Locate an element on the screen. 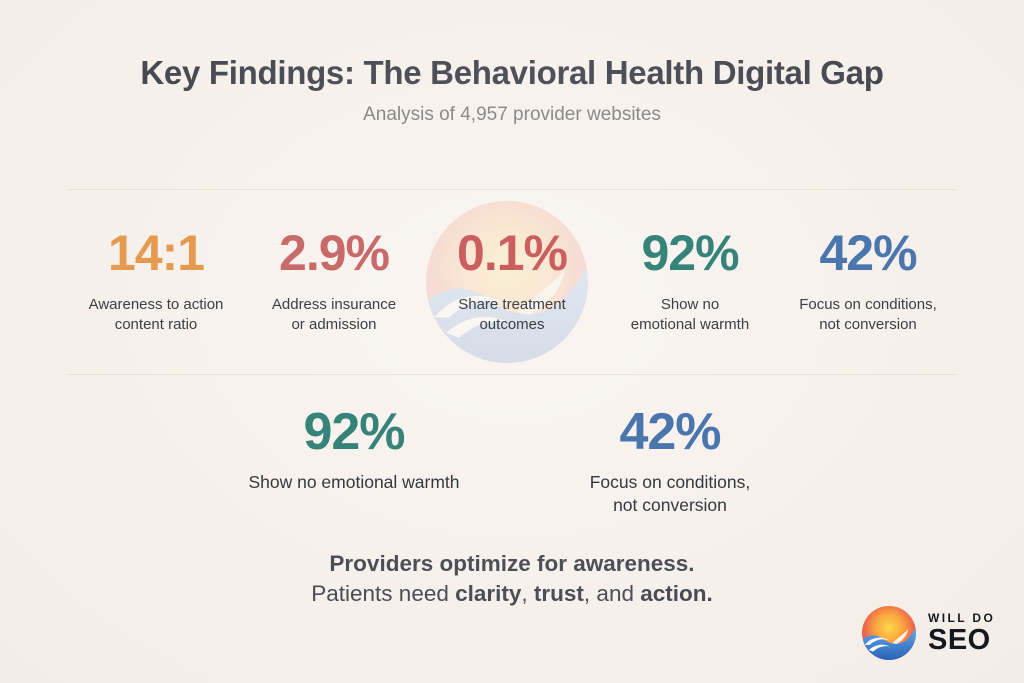  stat-conditions-conversion: 42% Focus on conditions, not conversion is located at coordinates (868, 281).